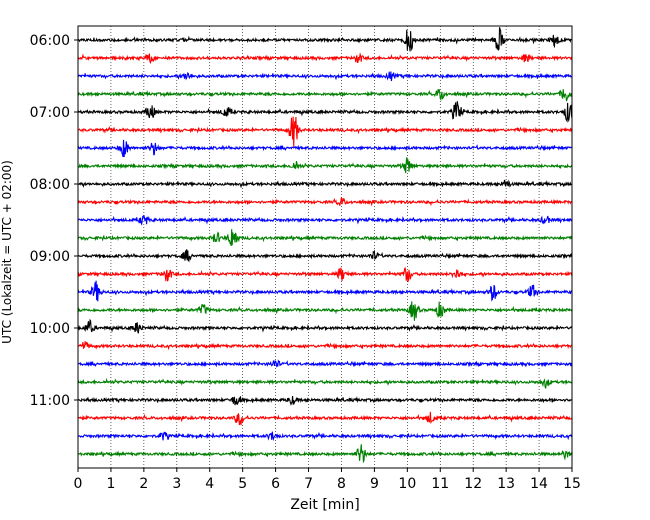  I want to click on x-tick-label: 4, so click(209, 484).